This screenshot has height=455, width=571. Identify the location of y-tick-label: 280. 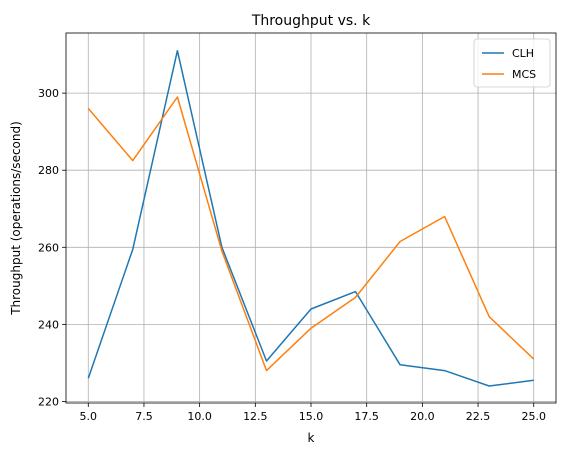
(48, 170).